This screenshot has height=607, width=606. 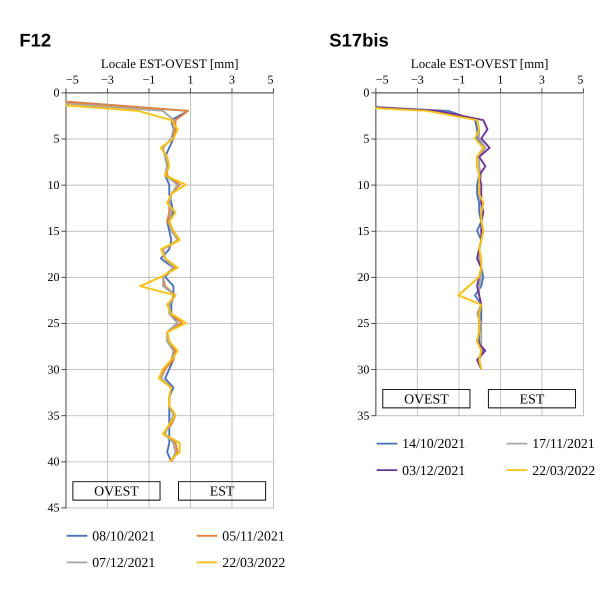 I want to click on legend-label: 05/11/2021, so click(x=253, y=536).